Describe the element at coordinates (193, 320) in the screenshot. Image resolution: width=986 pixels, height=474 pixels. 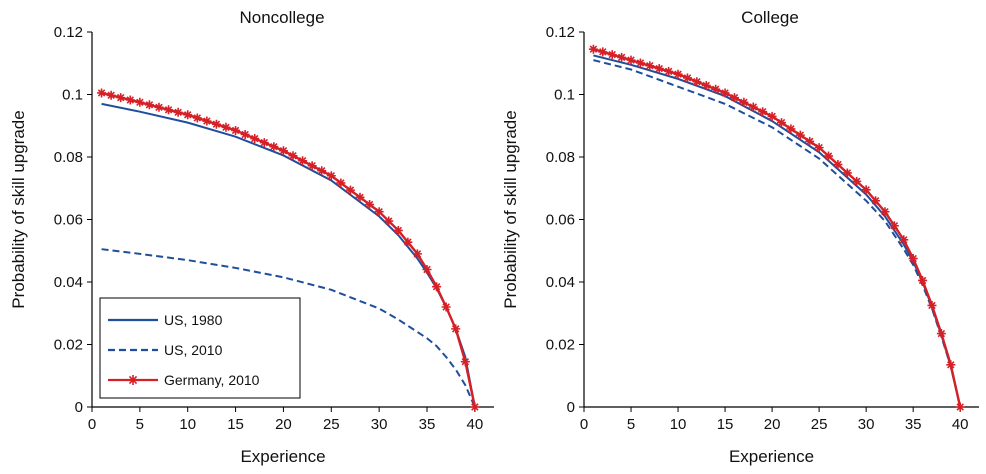
I see `legend-label: US, 1980` at that location.